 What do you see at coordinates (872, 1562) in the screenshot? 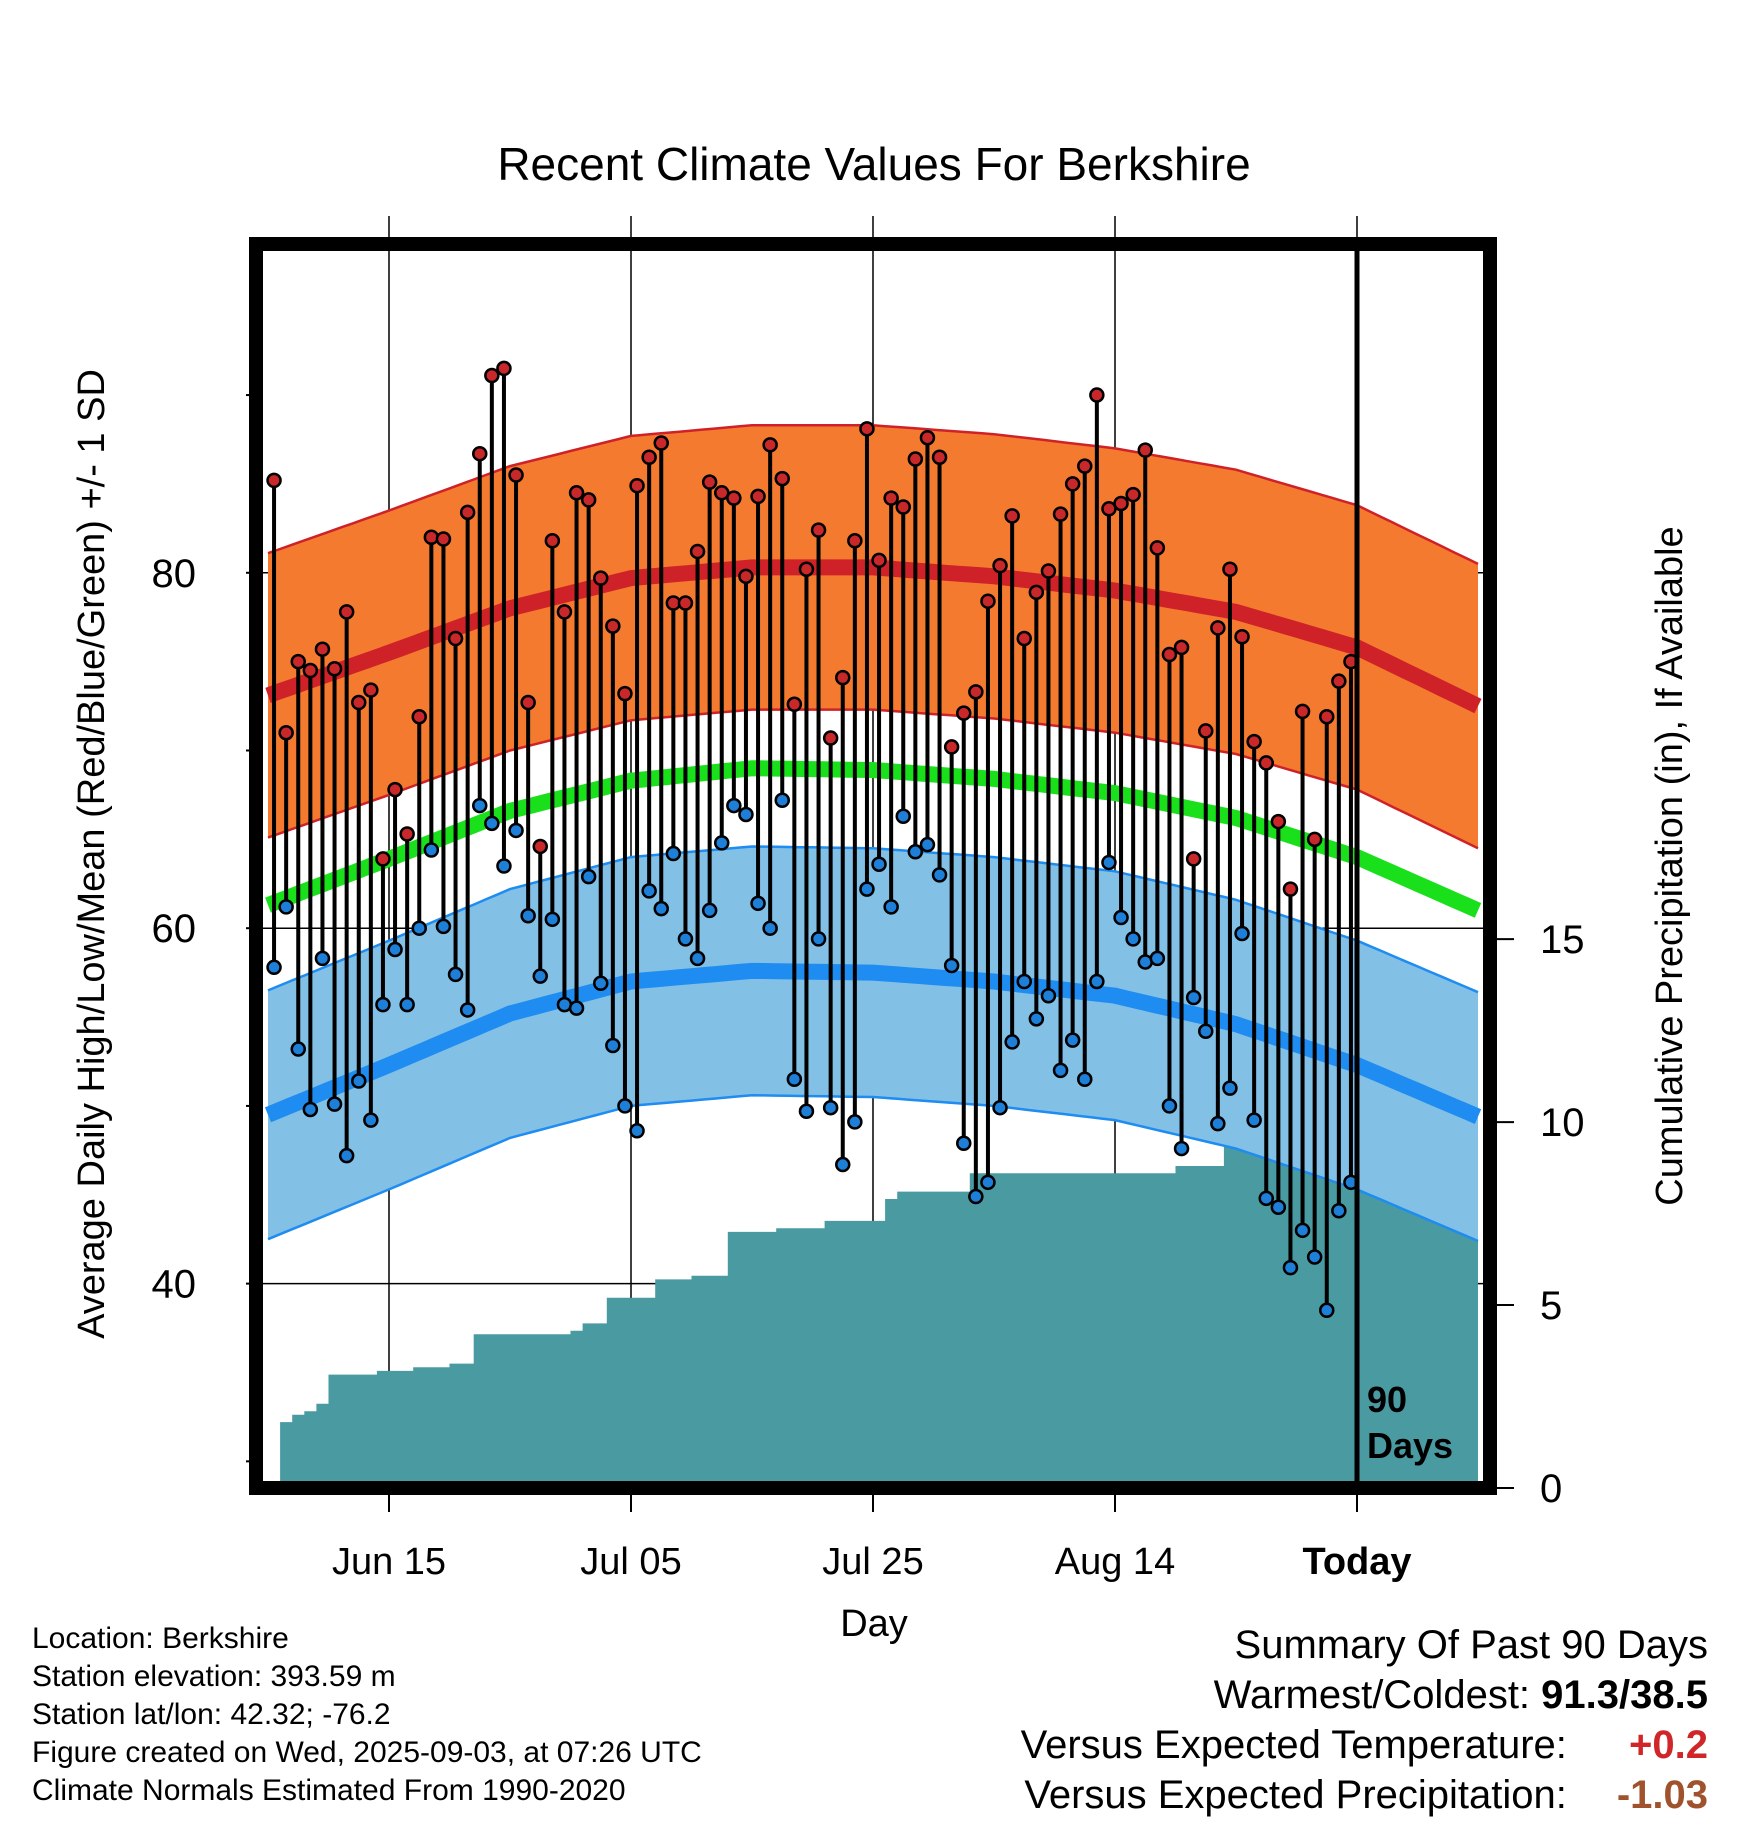
I see `x-tick-label: Jul 25` at bounding box center [872, 1562].